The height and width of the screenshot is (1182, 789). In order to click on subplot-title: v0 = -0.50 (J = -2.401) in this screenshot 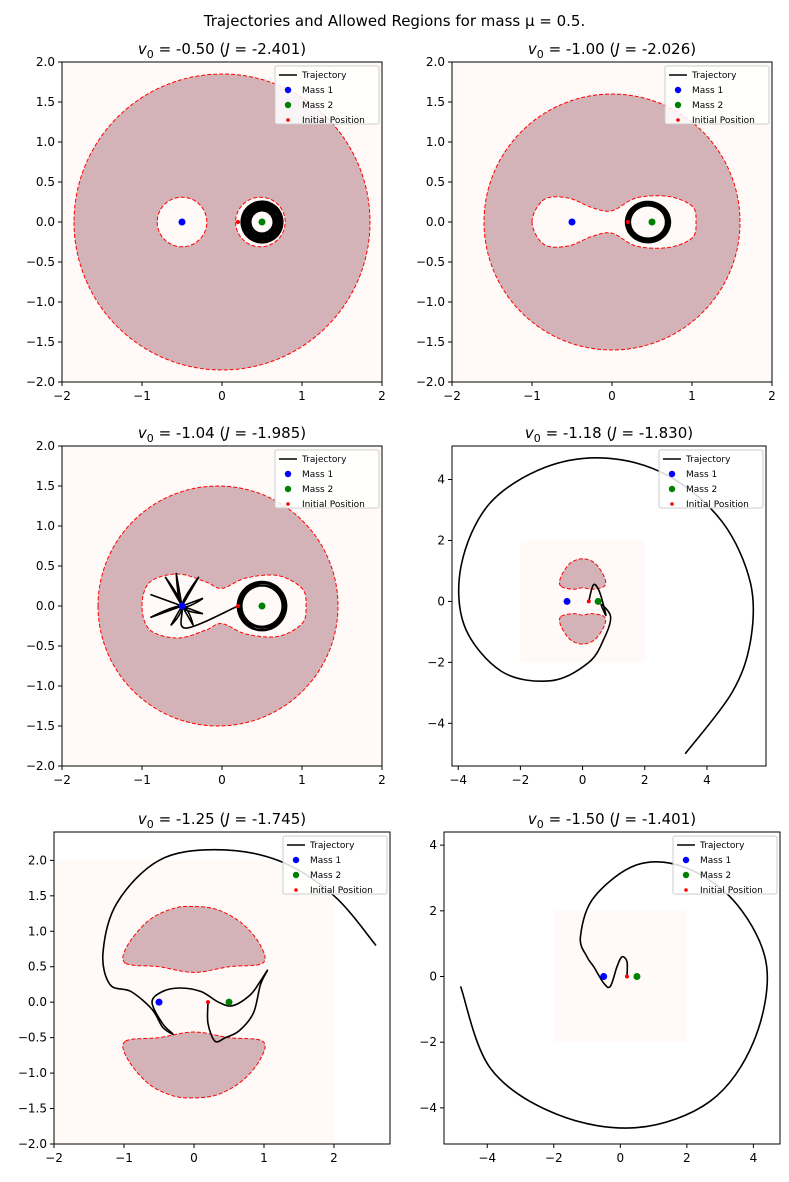, I will do `click(222, 50)`.